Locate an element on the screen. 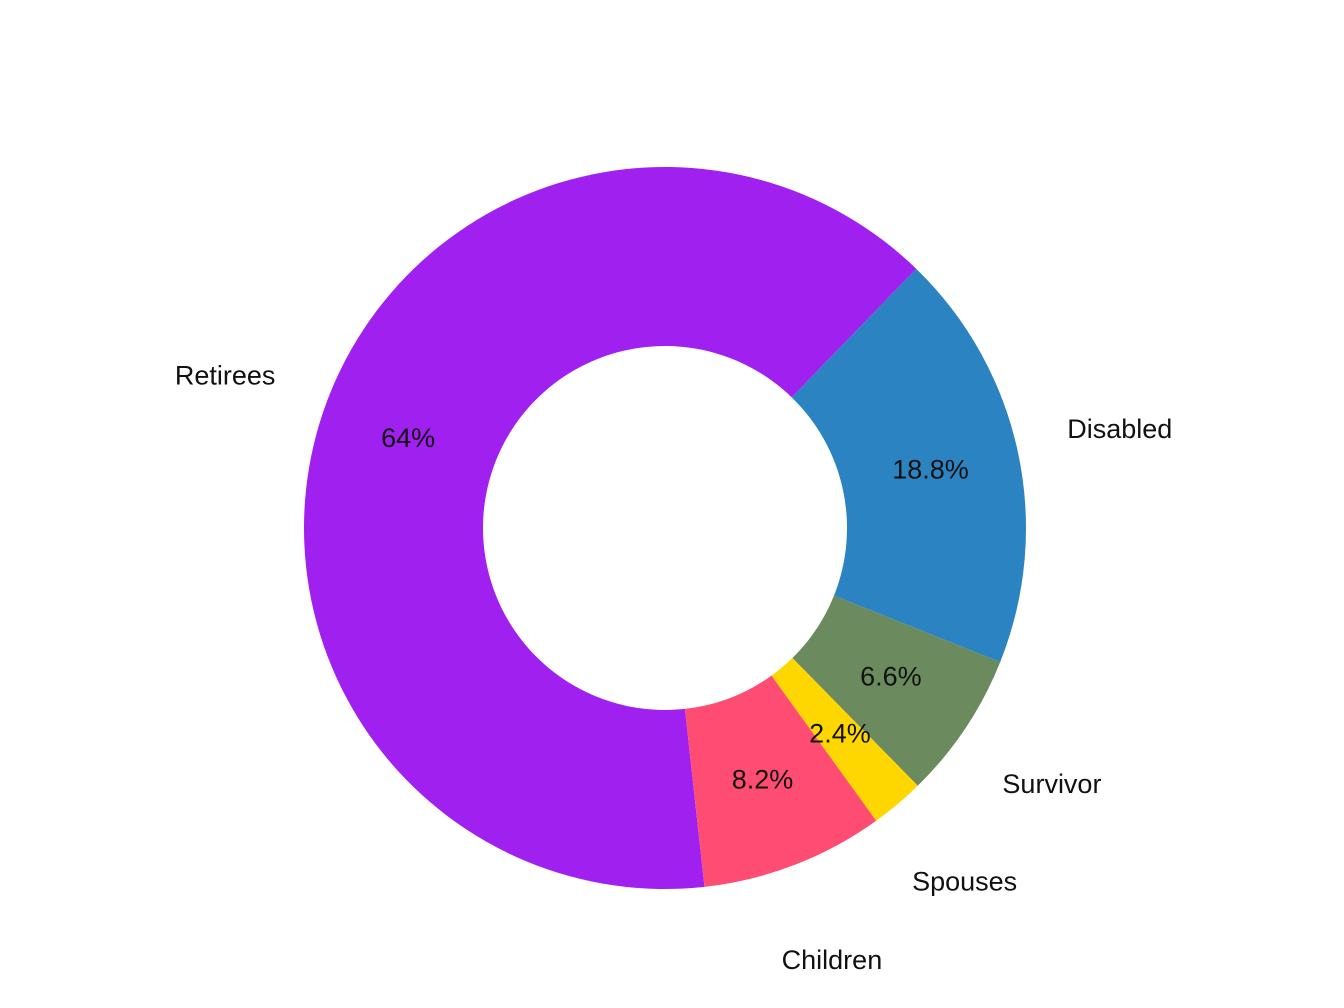  category-label-survivor: Survivor is located at coordinates (1051, 784).